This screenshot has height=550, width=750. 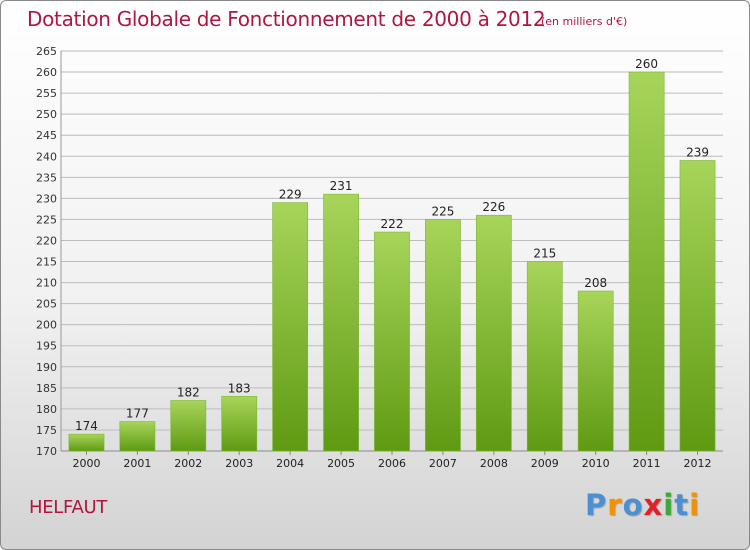 What do you see at coordinates (682, 505) in the screenshot?
I see `logo-letter: t` at bounding box center [682, 505].